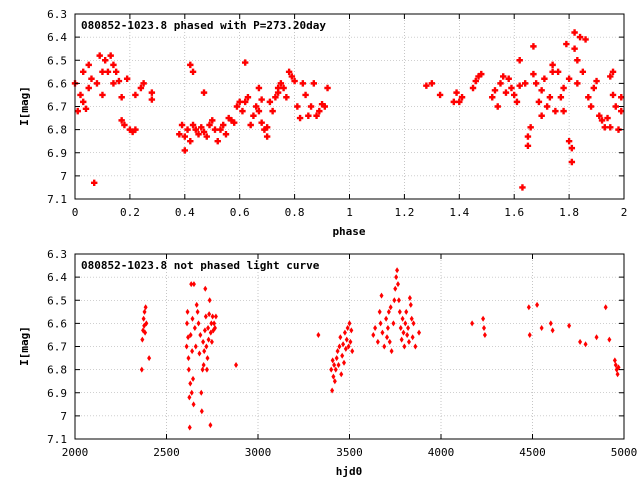 The height and width of the screenshot is (480, 640). I want to click on y-tick-label-unphased: 6.6, so click(57, 323).